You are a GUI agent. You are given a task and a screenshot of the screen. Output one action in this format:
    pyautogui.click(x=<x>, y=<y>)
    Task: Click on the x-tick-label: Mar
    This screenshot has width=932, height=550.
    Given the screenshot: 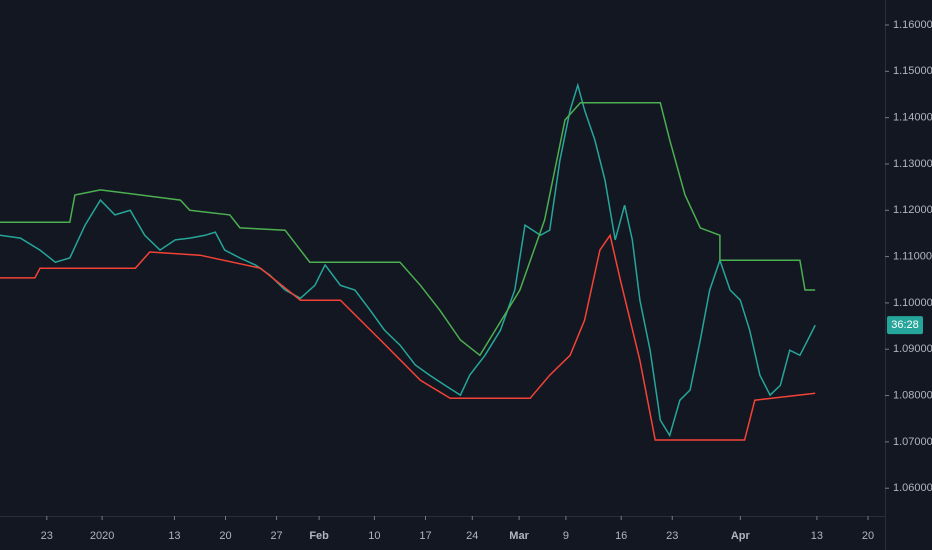 What is the action you would take?
    pyautogui.click(x=519, y=536)
    